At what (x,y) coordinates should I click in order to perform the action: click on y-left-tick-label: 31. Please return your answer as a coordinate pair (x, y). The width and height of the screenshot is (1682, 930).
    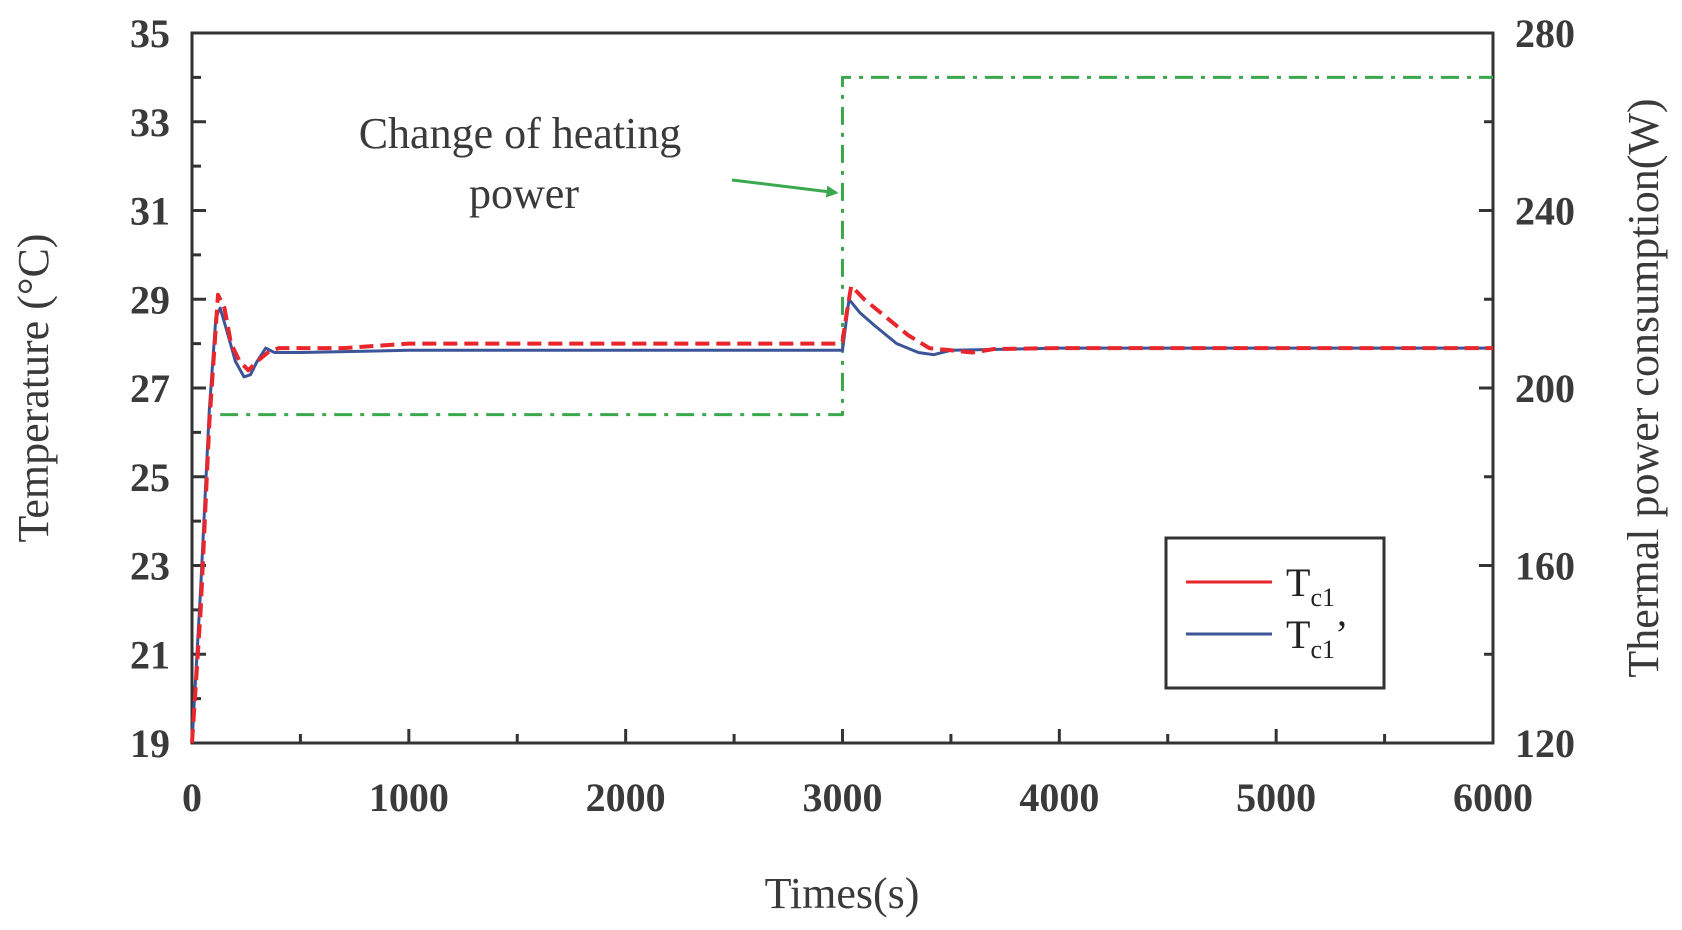
    Looking at the image, I should click on (150, 211).